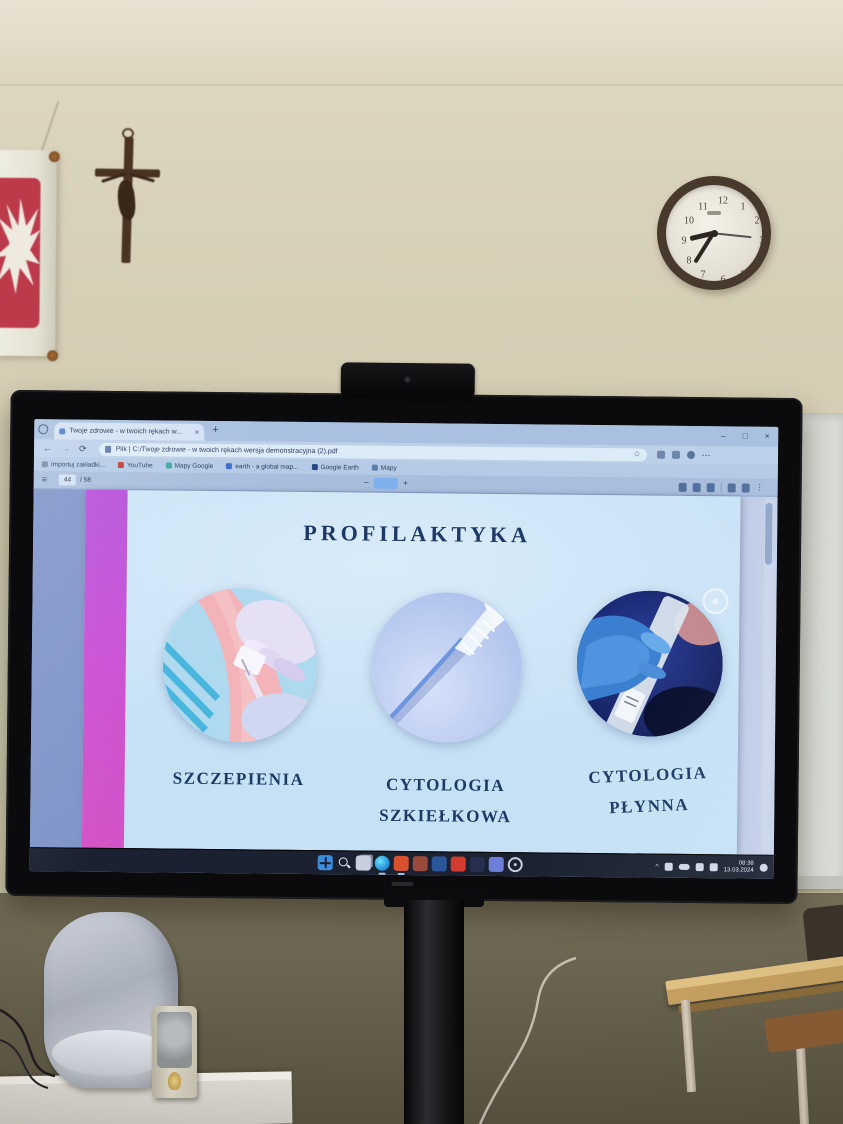 Image resolution: width=843 pixels, height=1124 pixels. Describe the element at coordinates (731, 487) in the screenshot. I see `save-icon` at that location.